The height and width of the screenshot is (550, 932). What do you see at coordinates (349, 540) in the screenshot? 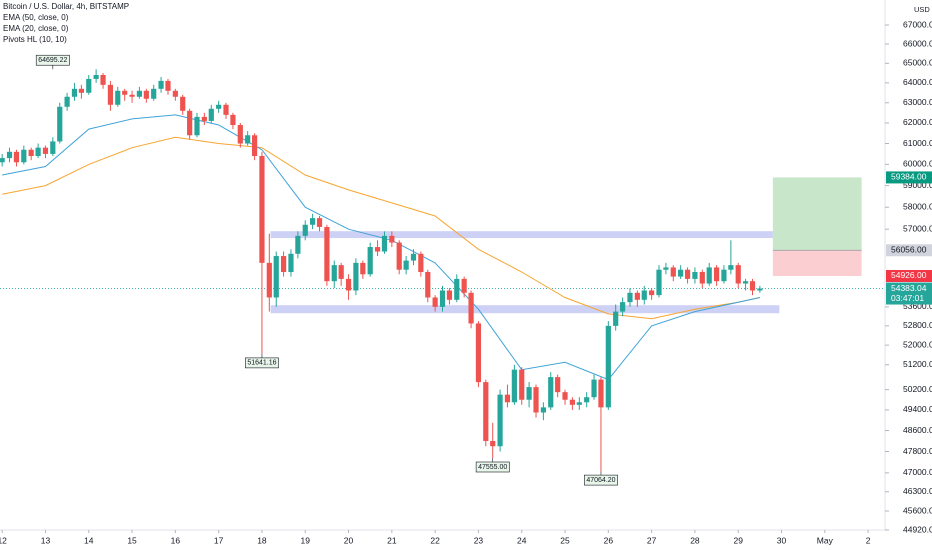
I see `x-tick-label: 20` at bounding box center [349, 540].